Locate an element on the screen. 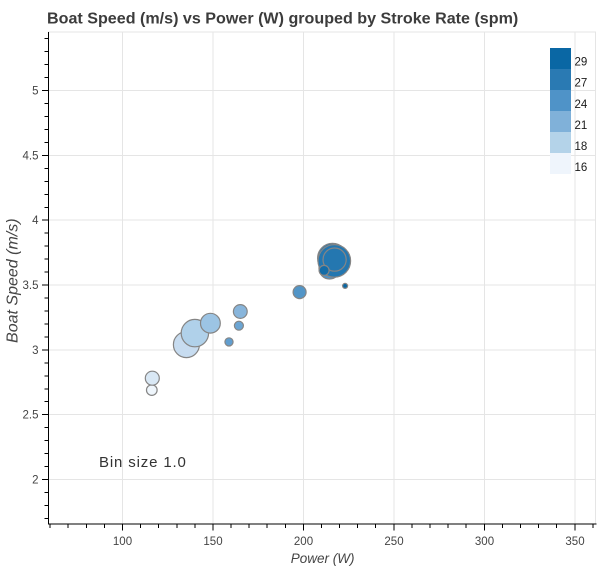  svg-text: 3.5 is located at coordinates (31, 286).